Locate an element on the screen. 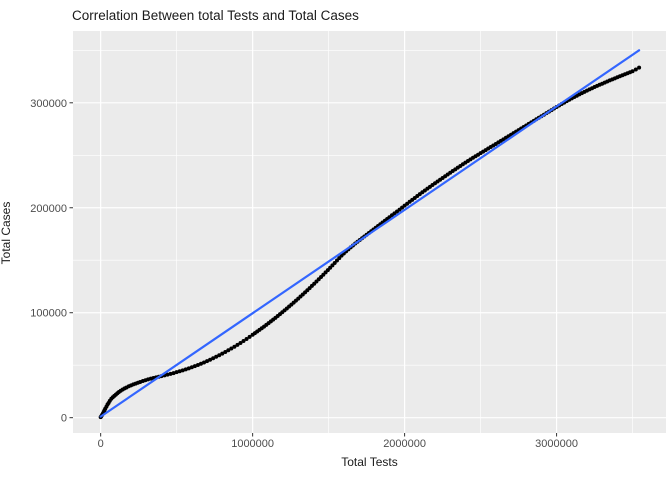  x-tick-label: 1000000 is located at coordinates (252, 444).